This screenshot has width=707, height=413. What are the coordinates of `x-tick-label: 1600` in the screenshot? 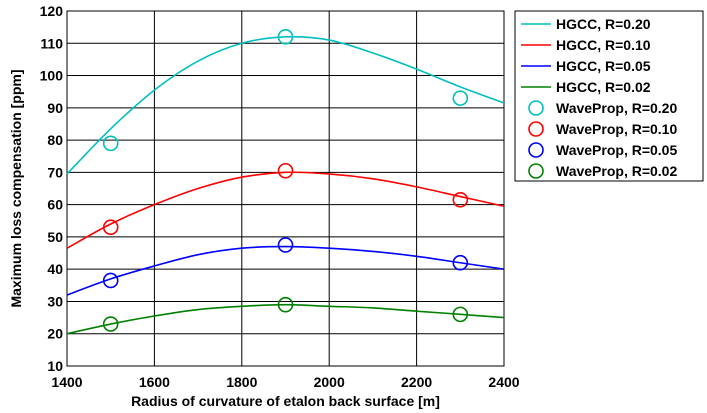 It's located at (154, 382).